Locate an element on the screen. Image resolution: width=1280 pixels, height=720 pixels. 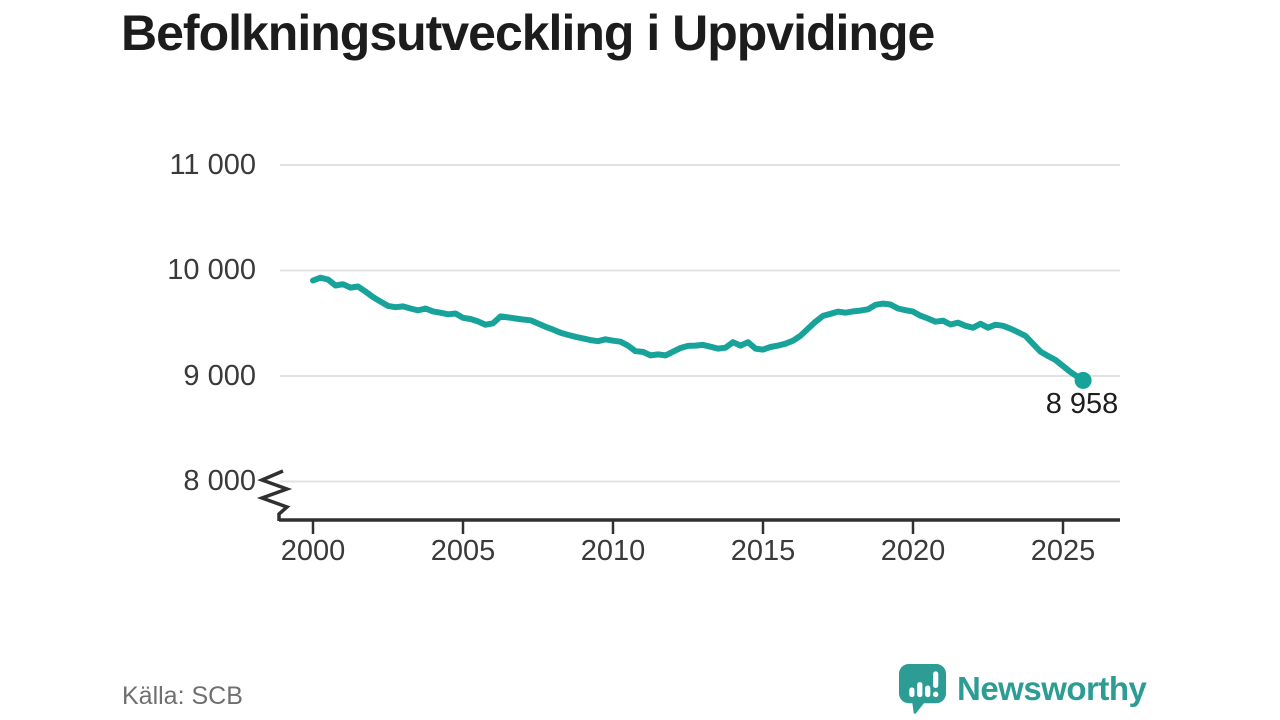
newsworthy-speech-bubble-chart-icon is located at coordinates (922, 689).